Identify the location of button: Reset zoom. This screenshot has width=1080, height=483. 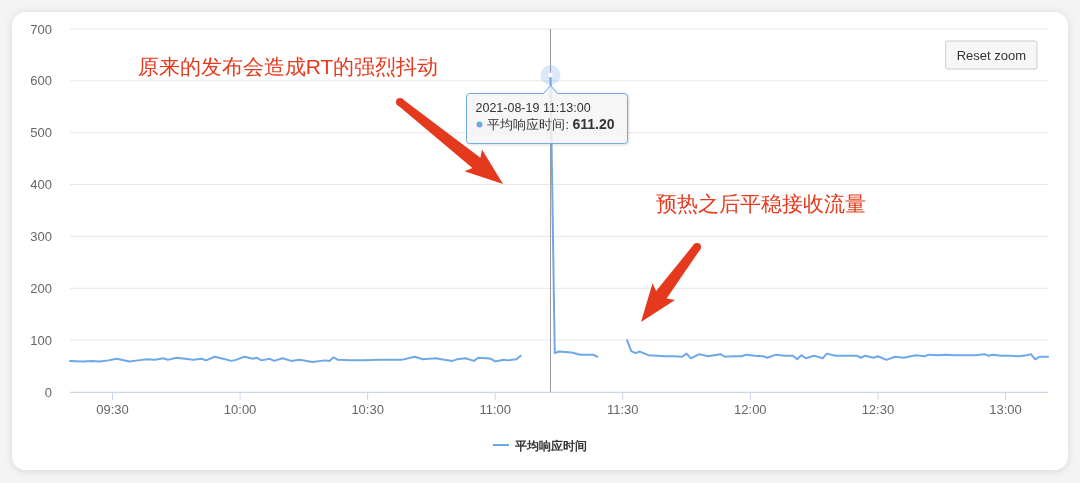
(991, 55).